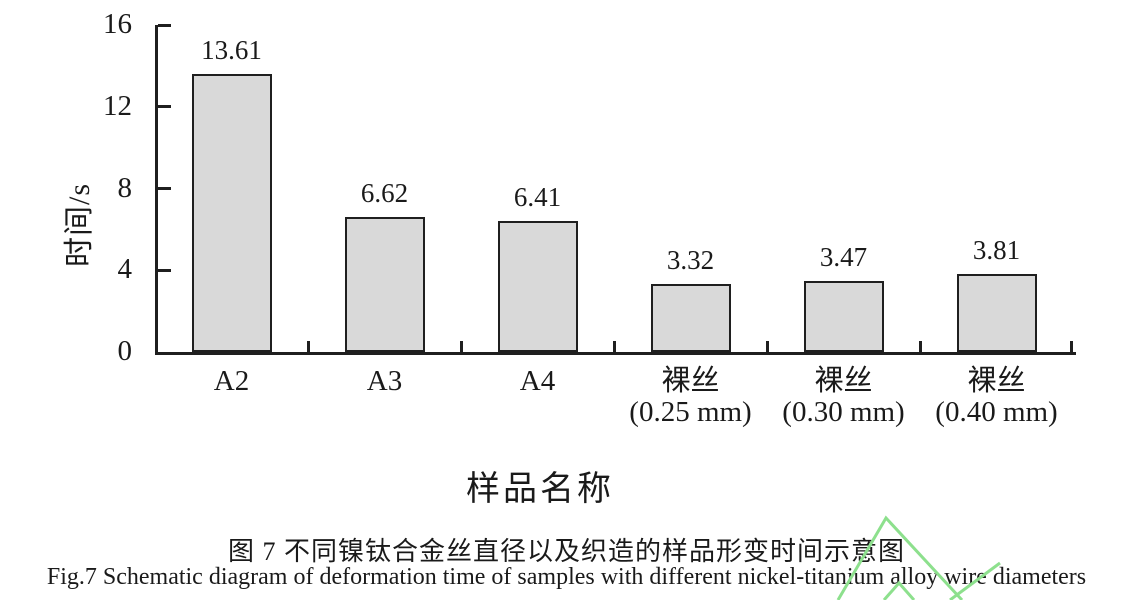 This screenshot has height=600, width=1133. I want to click on x-axis-end-tick, so click(1071, 347).